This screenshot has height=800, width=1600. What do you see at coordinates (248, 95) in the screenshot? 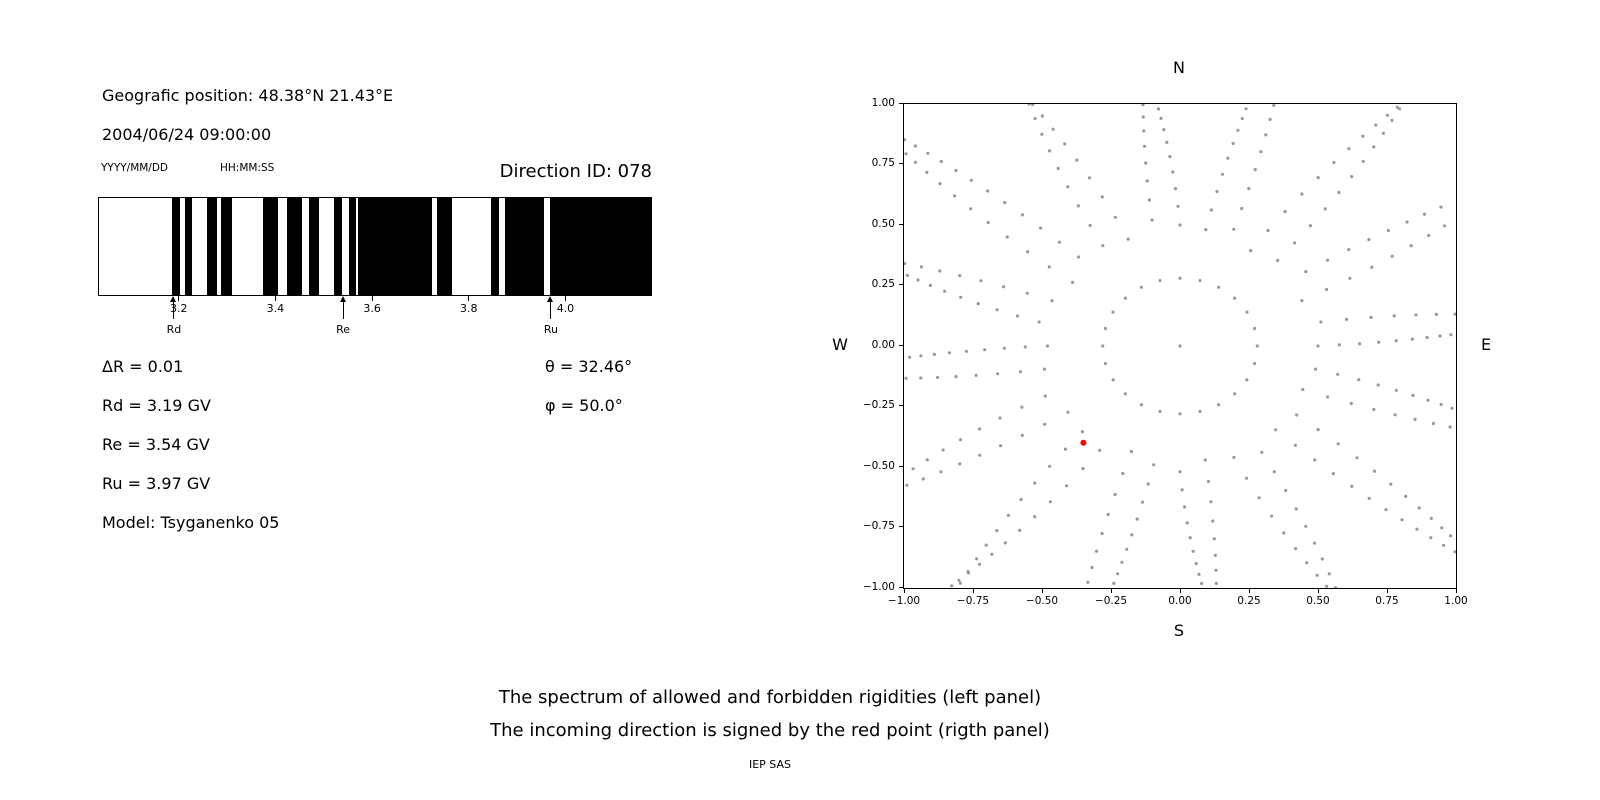
I see `geo-position-text: Geografic position: 48.38°N 21.43°E` at bounding box center [248, 95].